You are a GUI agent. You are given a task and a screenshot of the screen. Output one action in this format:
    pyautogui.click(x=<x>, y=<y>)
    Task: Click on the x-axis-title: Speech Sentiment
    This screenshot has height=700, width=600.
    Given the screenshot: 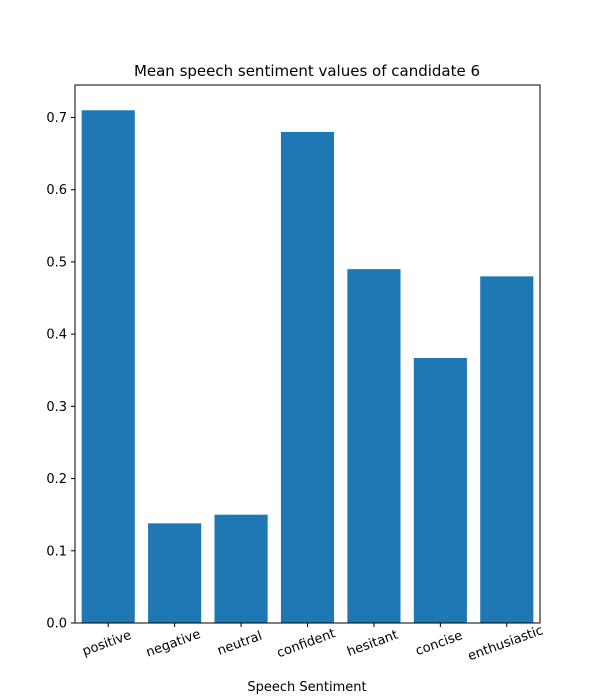 What is the action you would take?
    pyautogui.click(x=306, y=687)
    